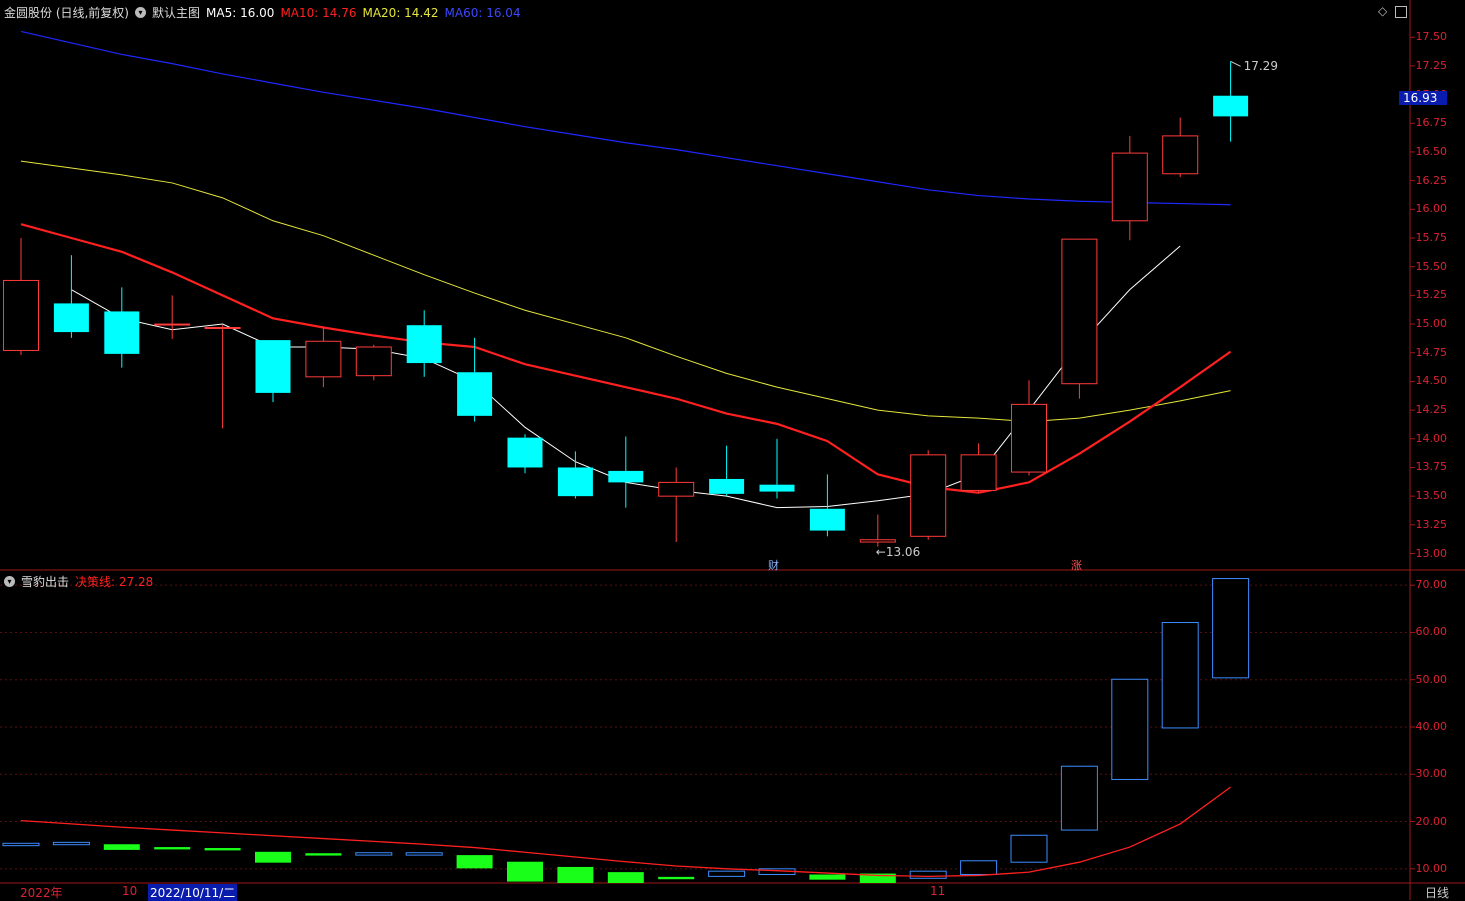 The width and height of the screenshot is (1465, 901). What do you see at coordinates (1431, 438) in the screenshot?
I see `price-tick-label: 14.00` at bounding box center [1431, 438].